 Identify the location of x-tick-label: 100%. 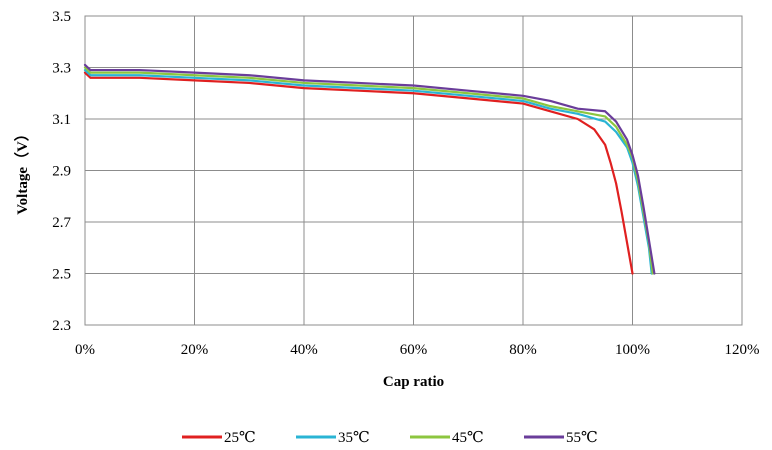
(632, 350).